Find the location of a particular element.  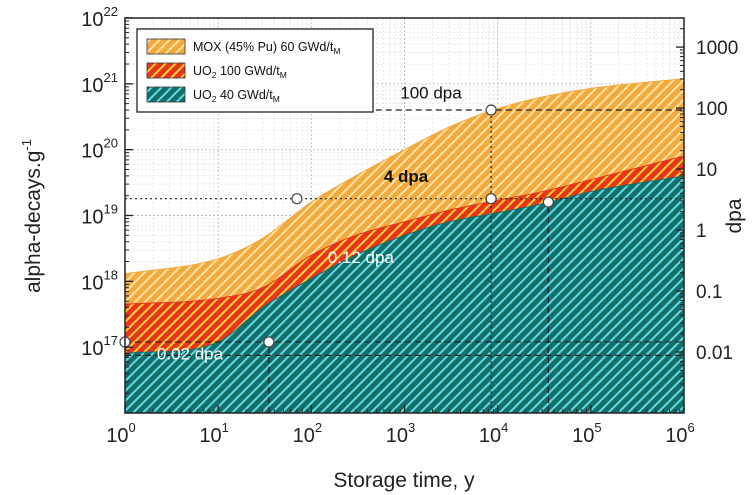

legend-item-mox: MOX (45% Pu) 60 GWd/tM is located at coordinates (266, 48).